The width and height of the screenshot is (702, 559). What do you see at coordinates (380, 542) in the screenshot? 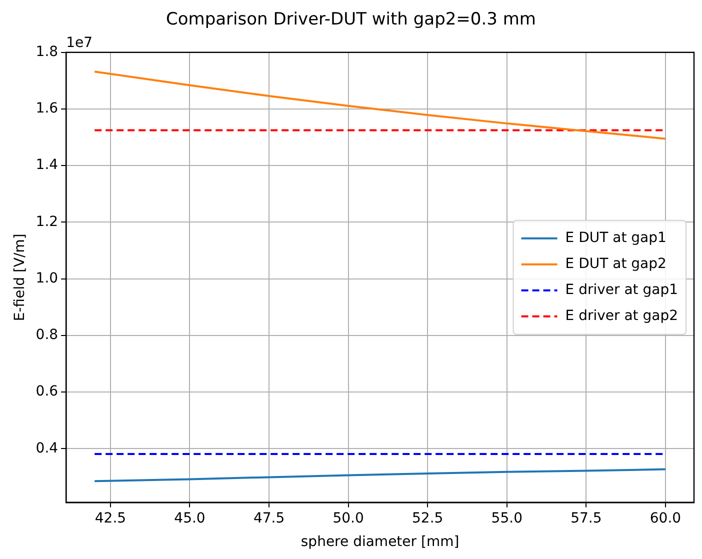
I see `x-axis-title: sphere diameter [mm]` at bounding box center [380, 542].